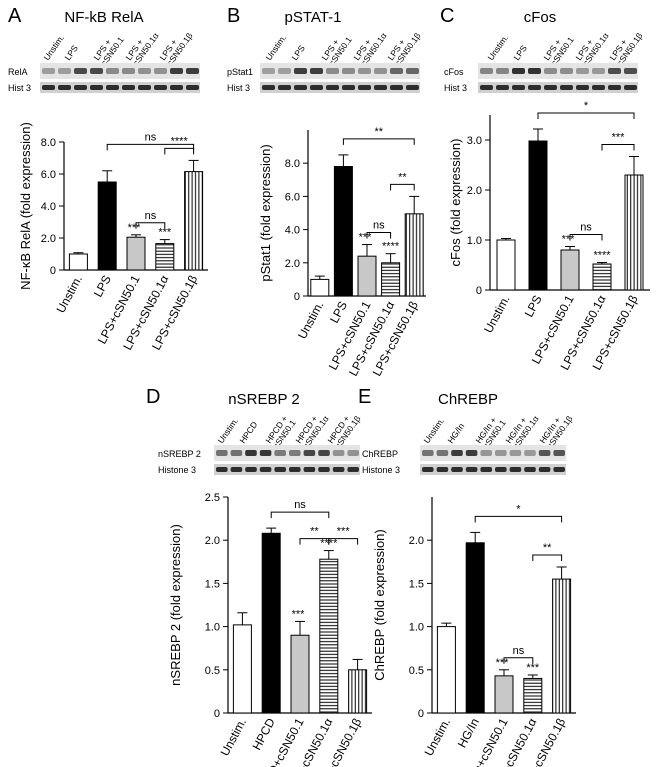 Image resolution: width=668 pixels, height=767 pixels. What do you see at coordinates (474, 241) in the screenshot?
I see `y-tick-label: 1.0` at bounding box center [474, 241].